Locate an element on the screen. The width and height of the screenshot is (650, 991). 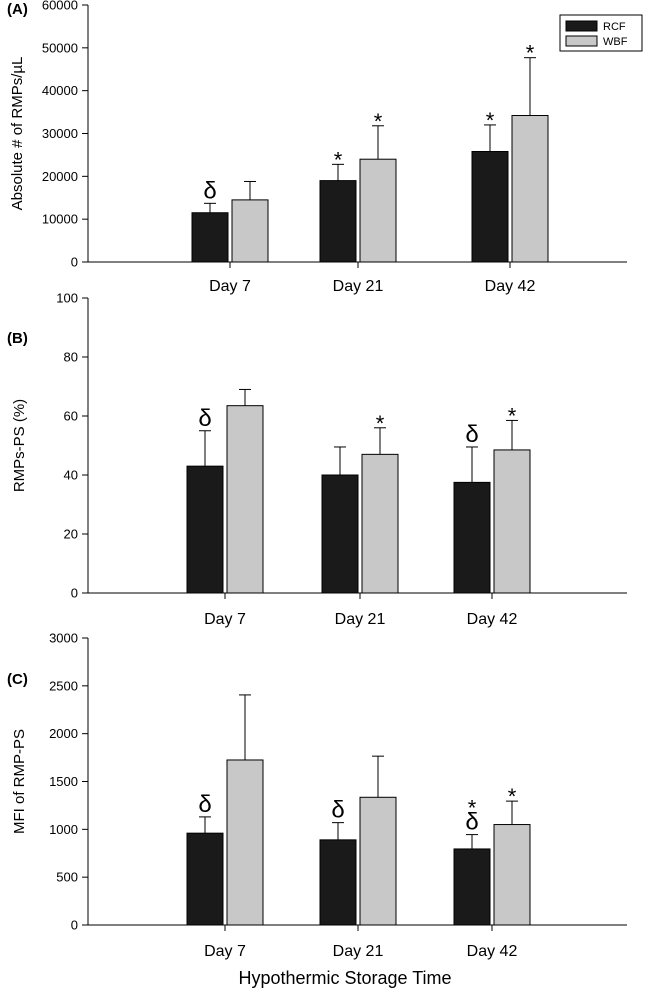
legend-label-wbf: WBF is located at coordinates (615, 42).